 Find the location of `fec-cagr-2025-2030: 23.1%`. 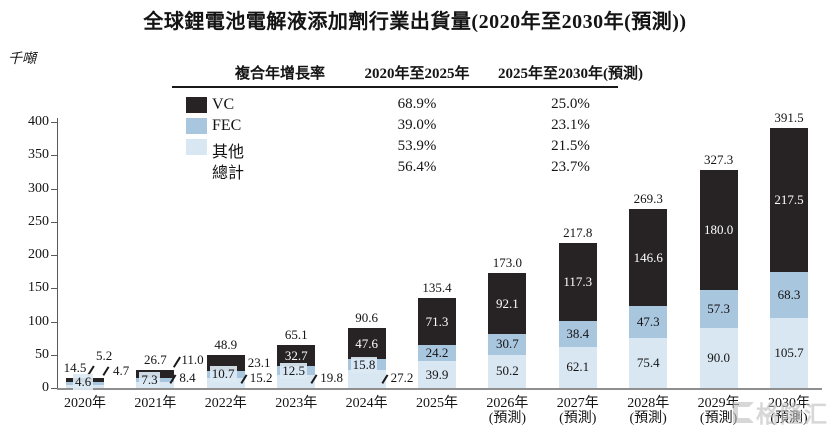

fec-cagr-2025-2030: 23.1% is located at coordinates (570, 125).